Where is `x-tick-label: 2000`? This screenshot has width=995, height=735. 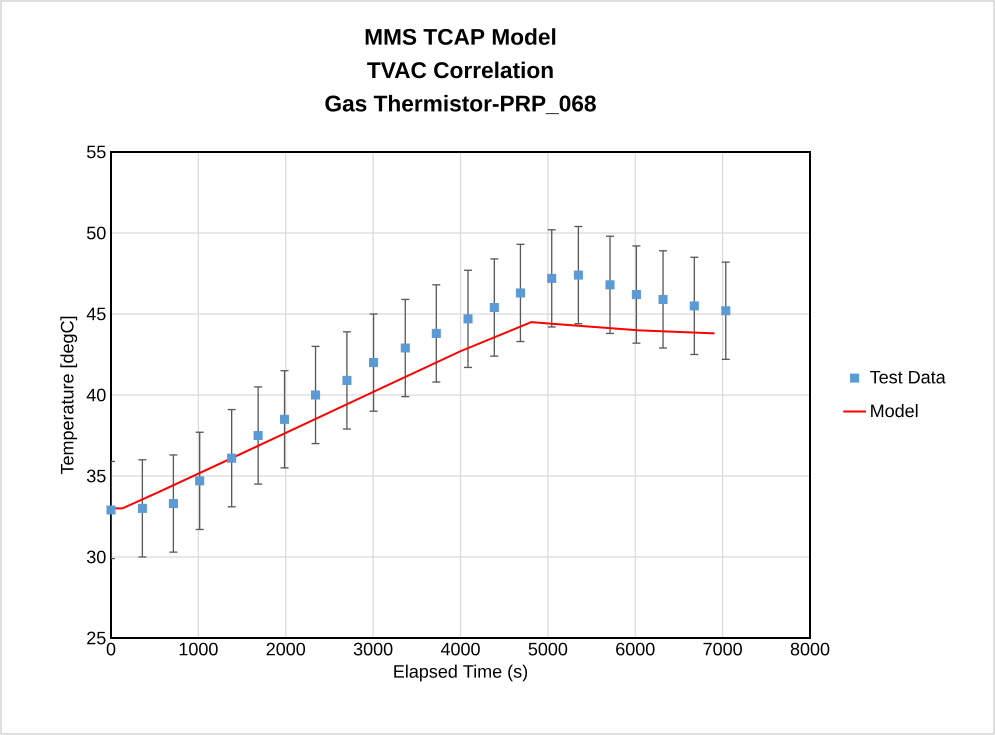
x-tick-label: 2000 is located at coordinates (286, 649).